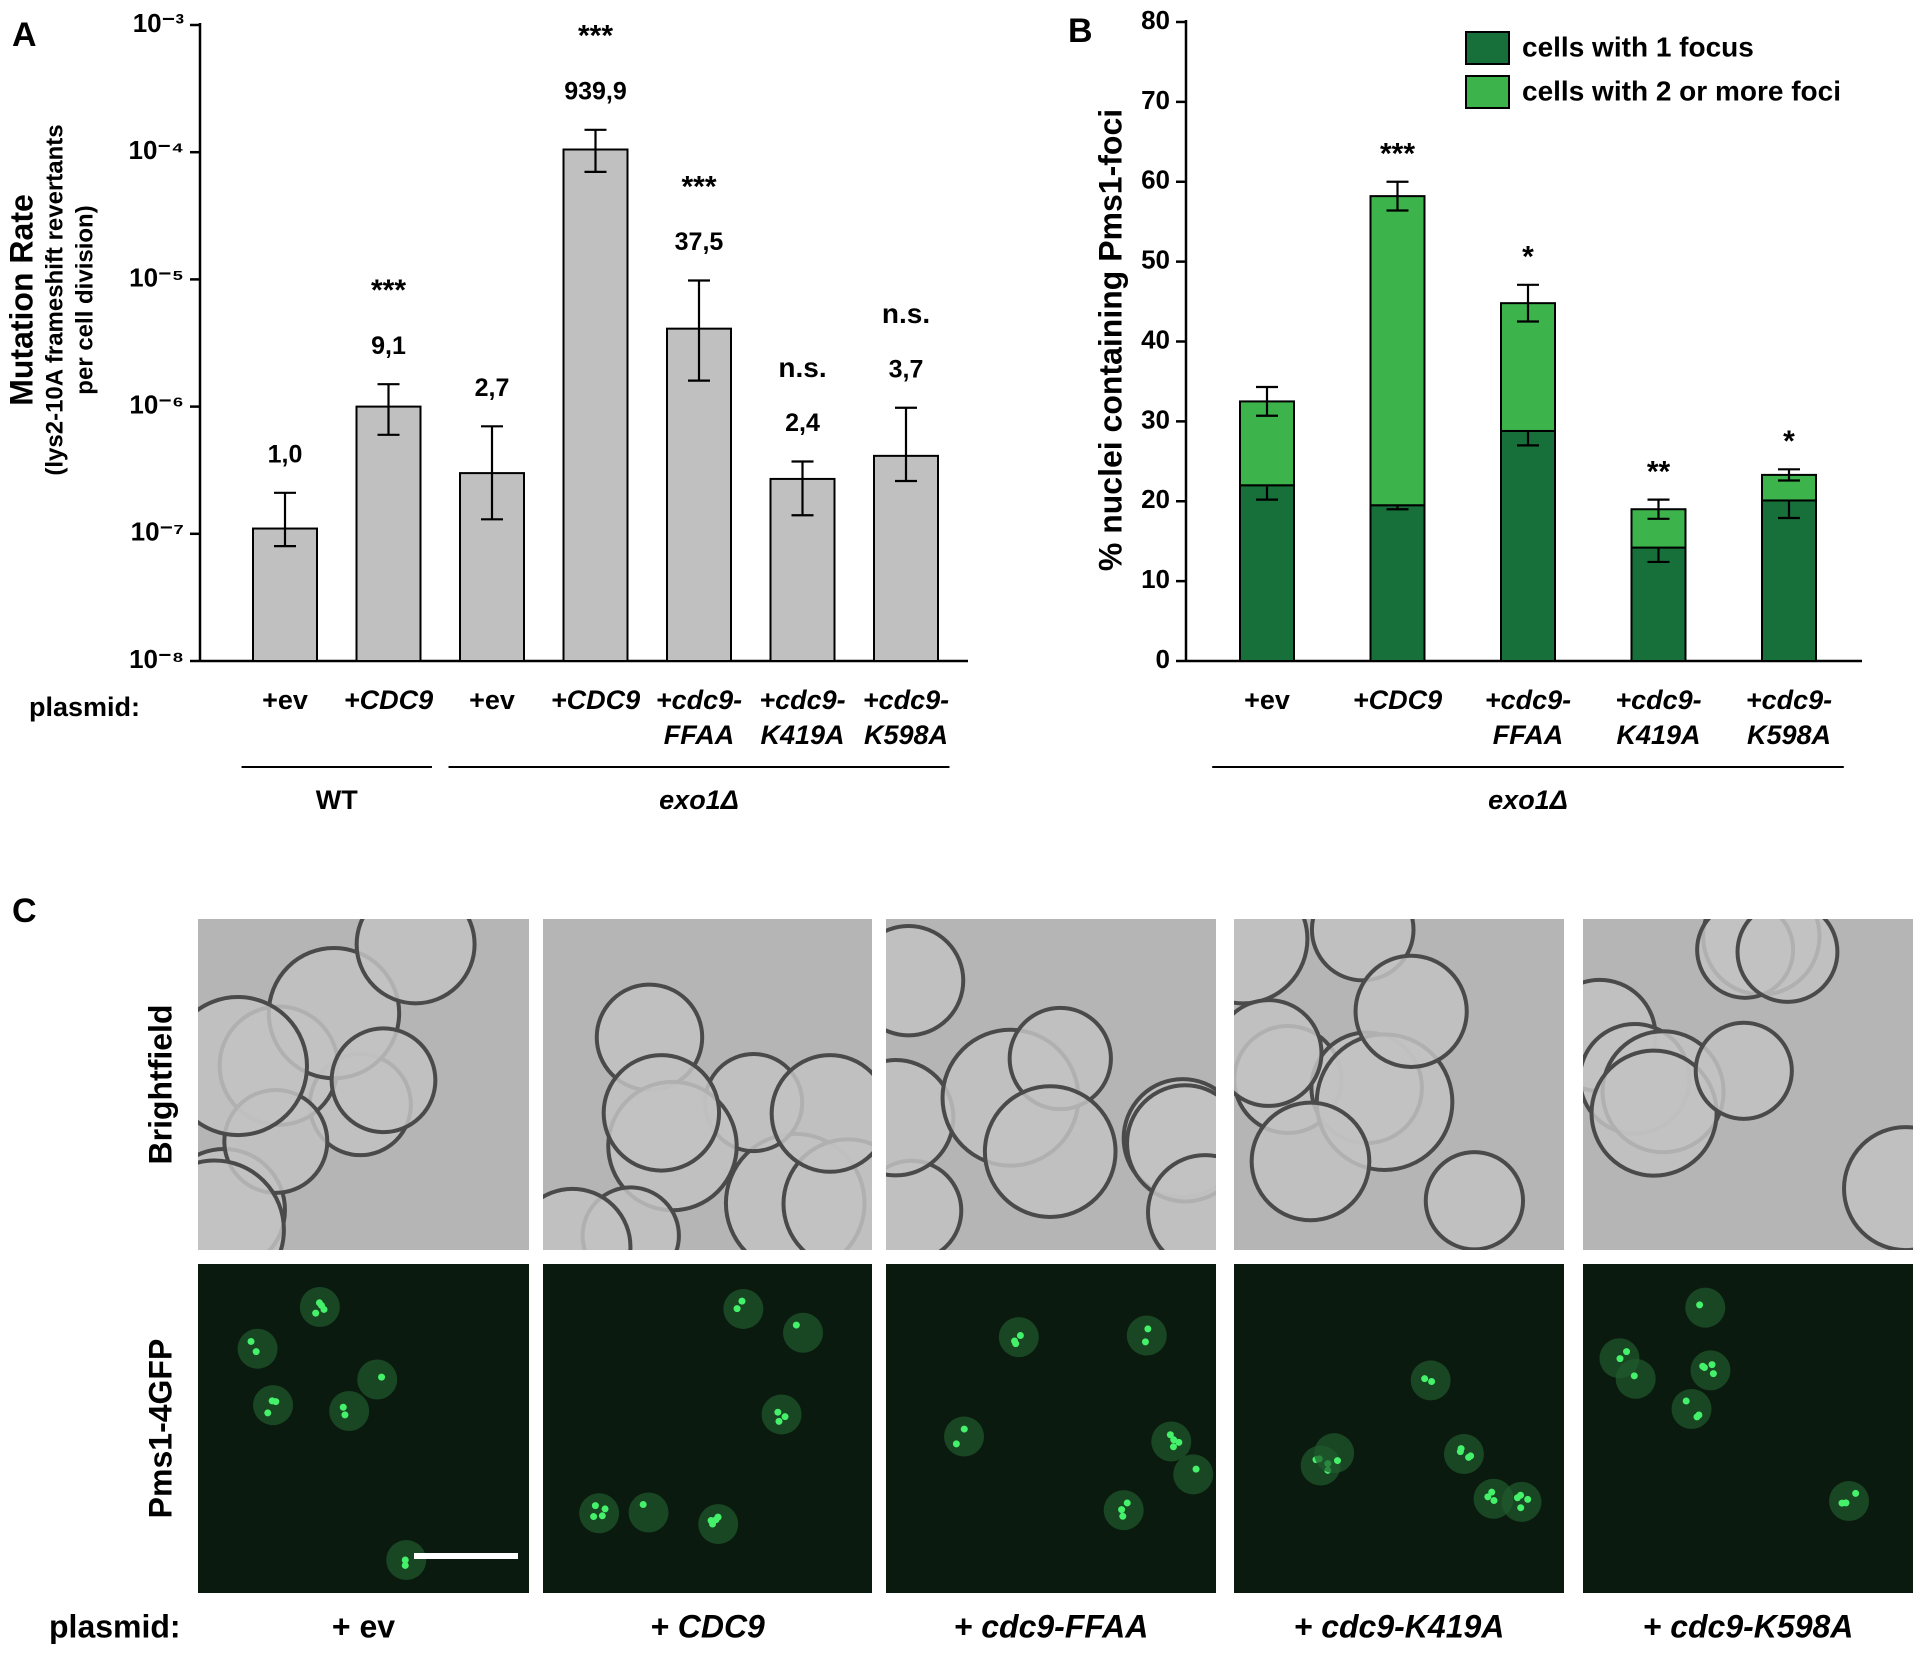 The height and width of the screenshot is (1655, 1920). What do you see at coordinates (906, 735) in the screenshot?
I see `x-tick-label: K598A` at bounding box center [906, 735].